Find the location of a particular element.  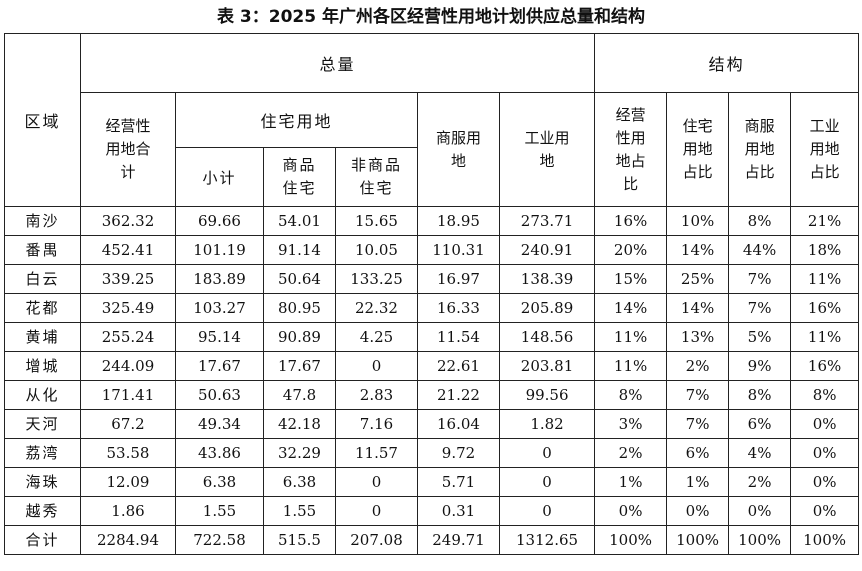

cell-region: 越秀 is located at coordinates (42, 511).